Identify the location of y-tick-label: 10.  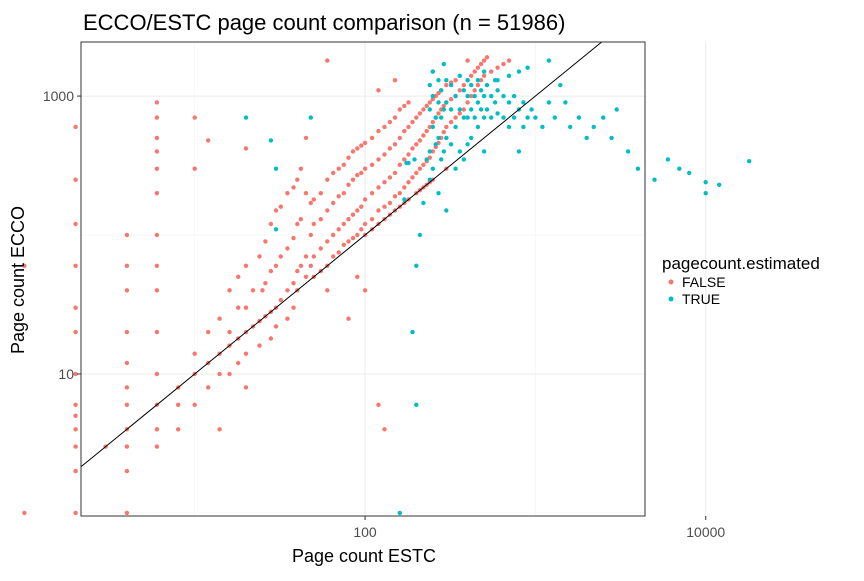
(66, 374).